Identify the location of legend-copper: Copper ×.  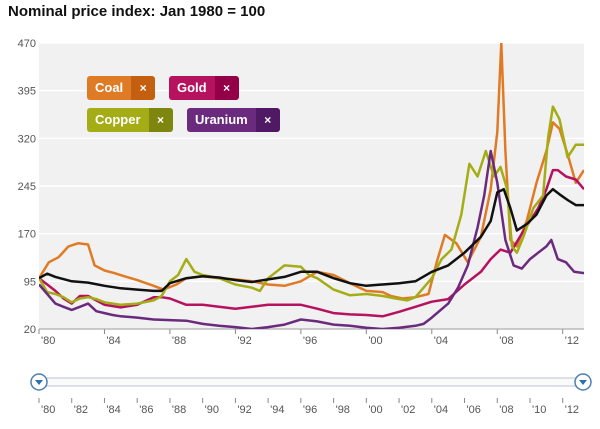
(130, 120).